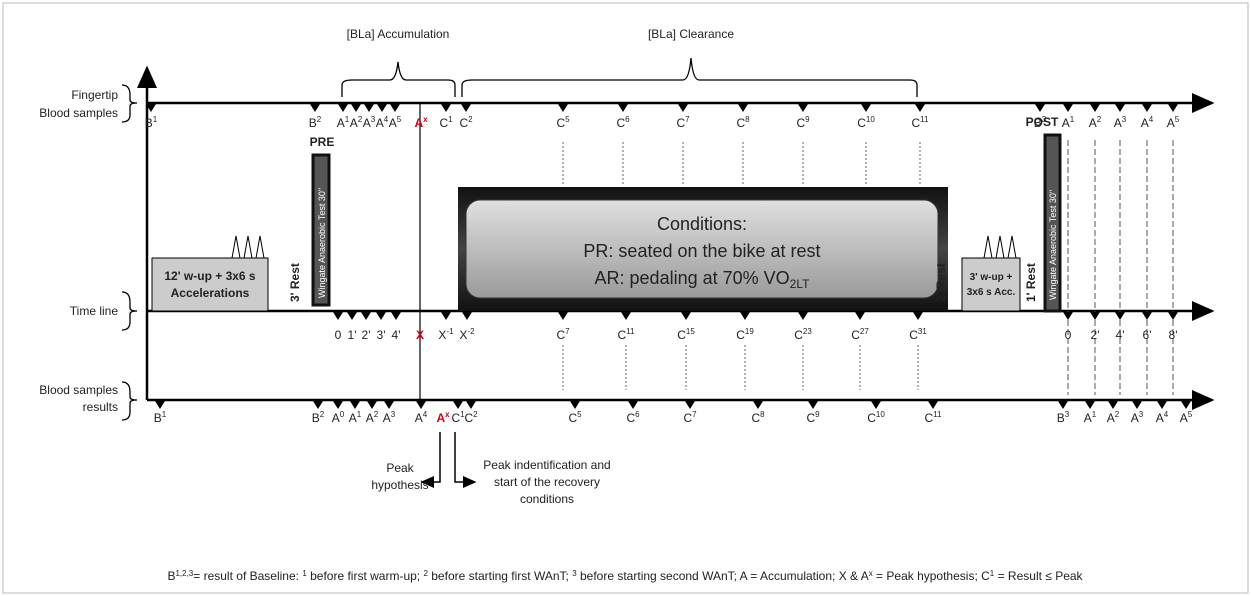 This screenshot has height=596, width=1251. What do you see at coordinates (637, 414) in the screenshot?
I see `sample-sup: 6` at bounding box center [637, 414].